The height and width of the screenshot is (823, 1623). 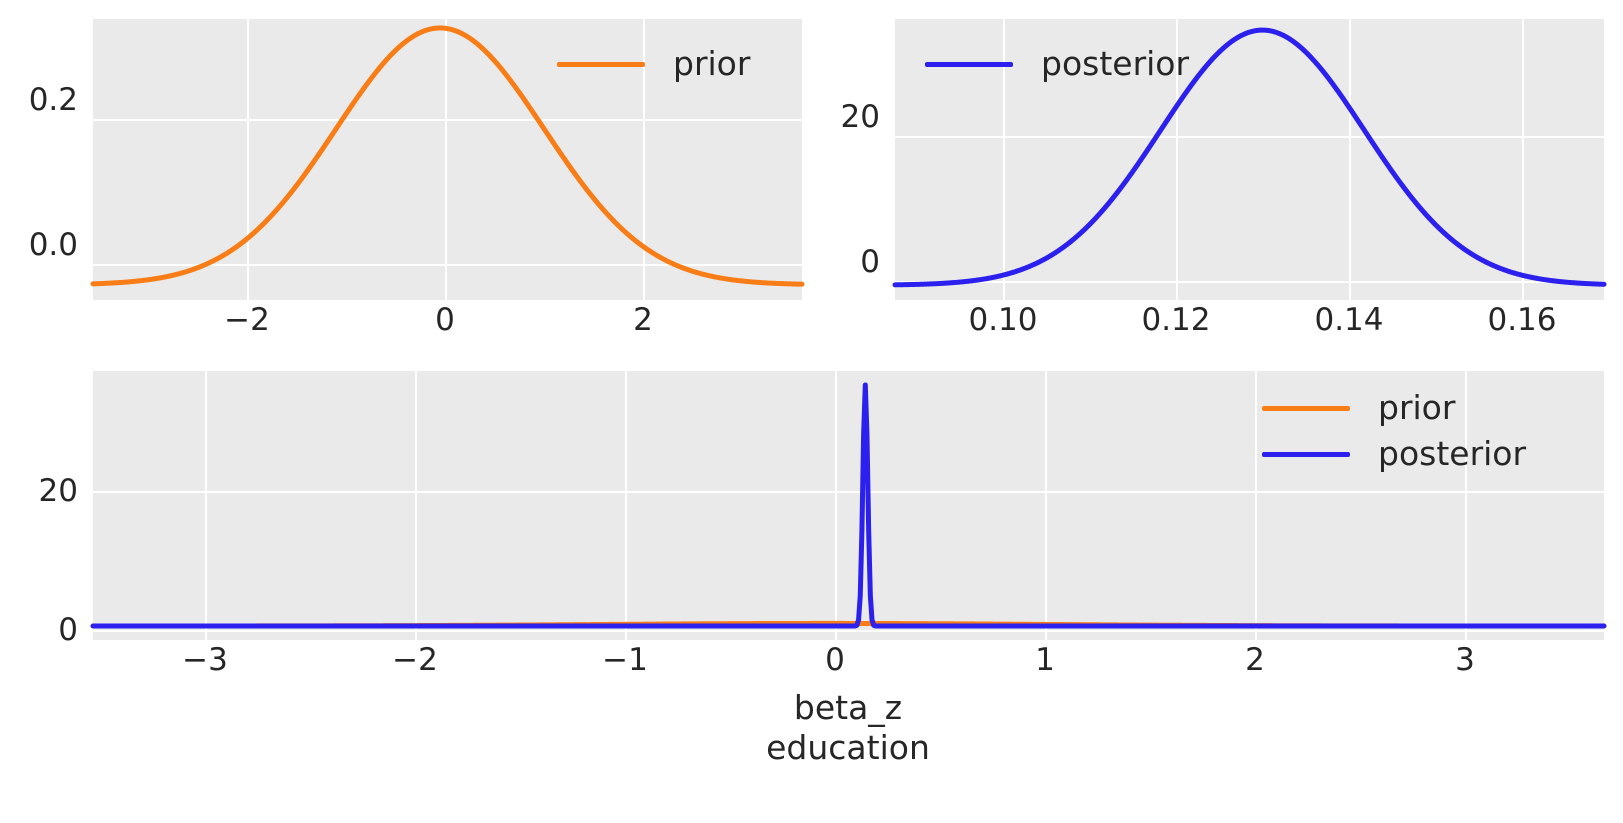 What do you see at coordinates (53, 100) in the screenshot?
I see `y-tick-label: 0.2` at bounding box center [53, 100].